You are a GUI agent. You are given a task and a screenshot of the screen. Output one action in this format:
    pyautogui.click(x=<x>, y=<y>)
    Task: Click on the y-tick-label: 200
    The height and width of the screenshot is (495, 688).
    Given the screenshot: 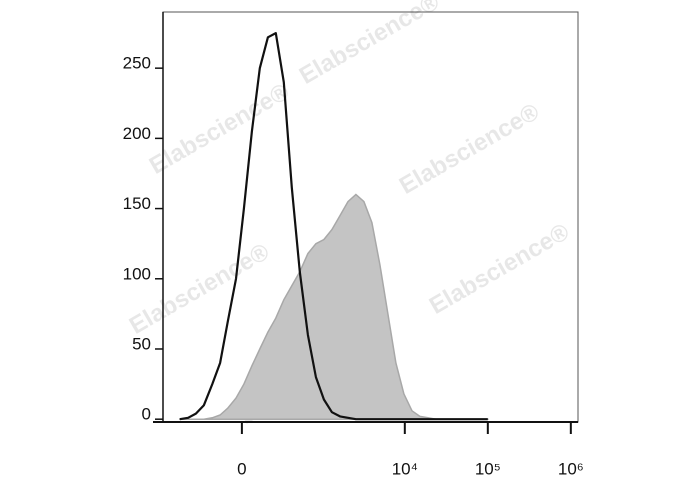 What is the action you would take?
    pyautogui.click(x=137, y=133)
    